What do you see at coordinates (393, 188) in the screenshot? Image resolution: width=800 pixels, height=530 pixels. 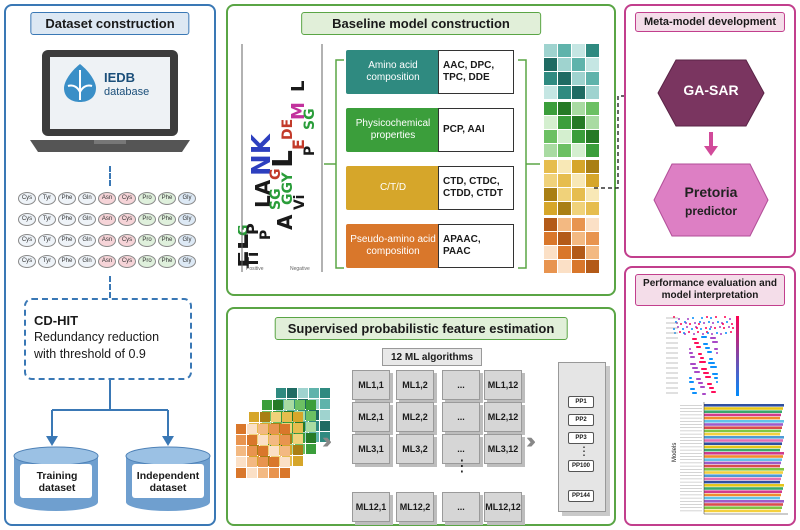 I see `feature-group-name: C/T/D` at bounding box center [393, 188].